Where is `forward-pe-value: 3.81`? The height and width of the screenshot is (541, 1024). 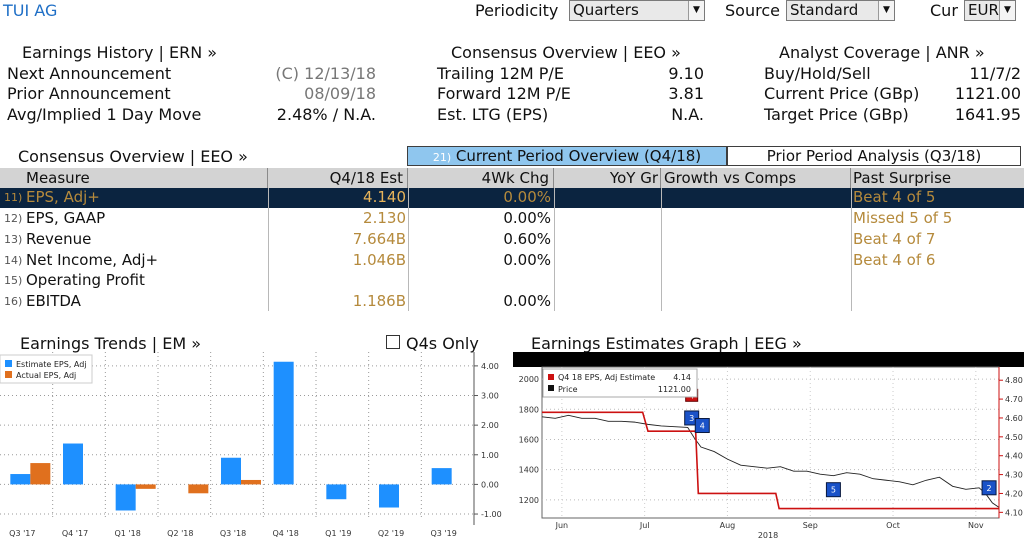
forward-pe-value: 3.81 is located at coordinates (686, 93).